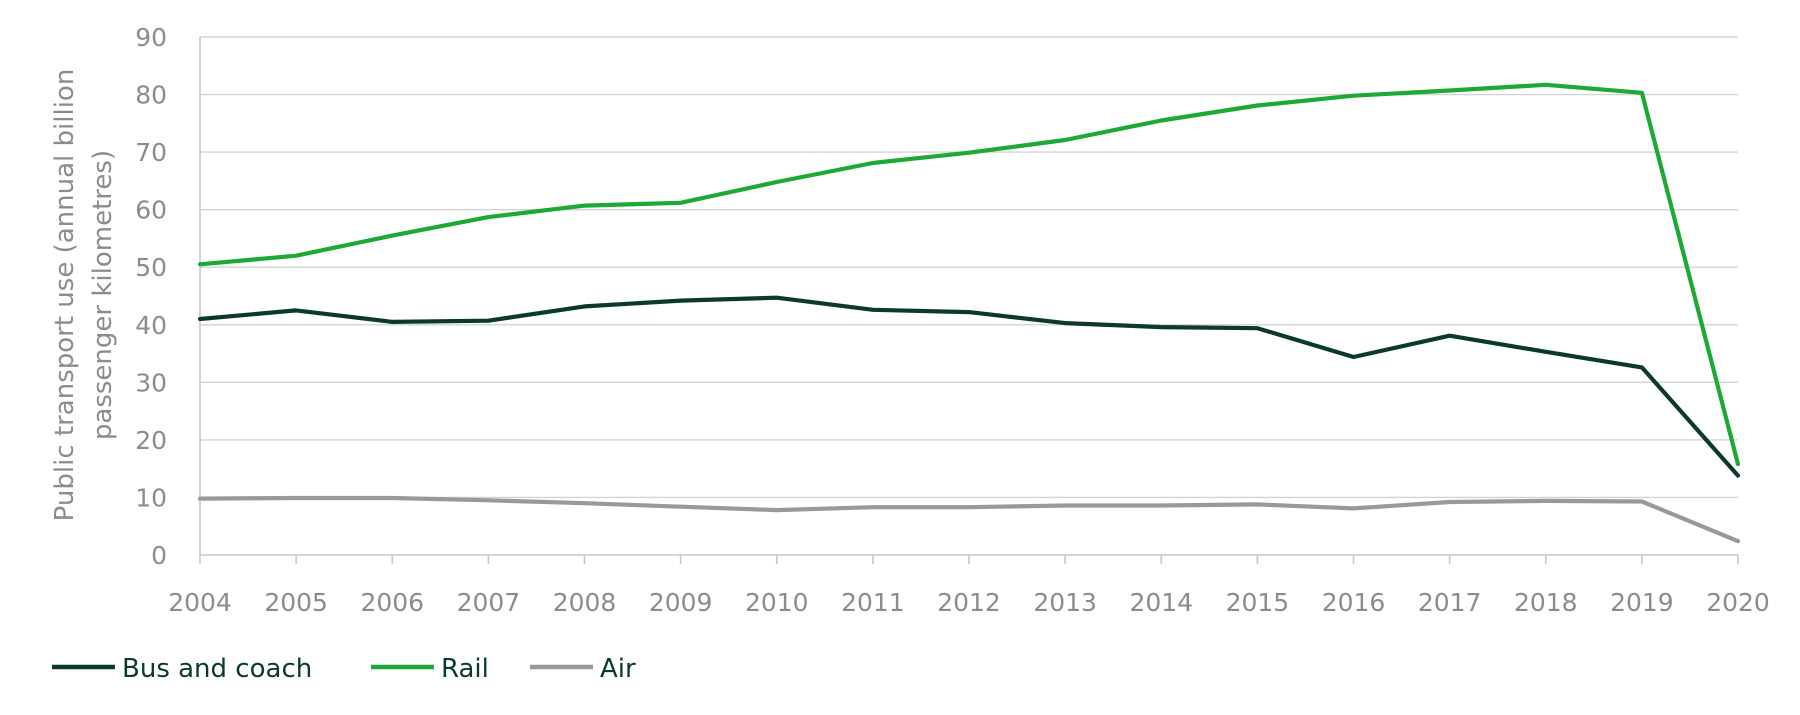  What do you see at coordinates (151, 267) in the screenshot?
I see `y-tick-label-50: 50` at bounding box center [151, 267].